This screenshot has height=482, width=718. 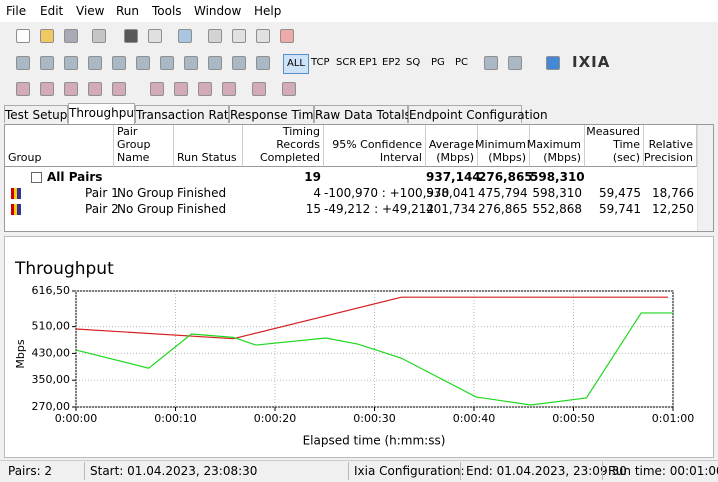 What do you see at coordinates (620, 209) in the screenshot?
I see `table-cell: 59,741` at bounding box center [620, 209].